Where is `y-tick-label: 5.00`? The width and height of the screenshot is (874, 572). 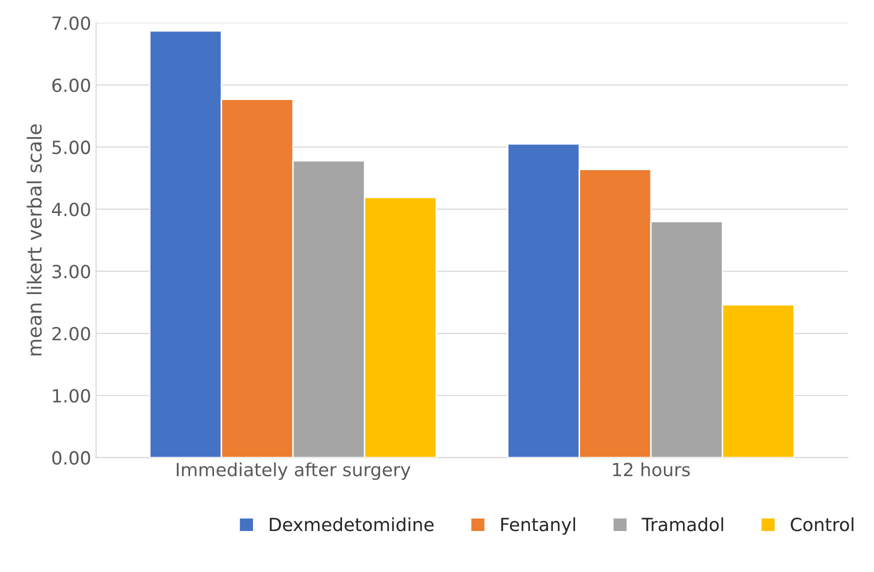
y-tick-label: 5.00 is located at coordinates (71, 147).